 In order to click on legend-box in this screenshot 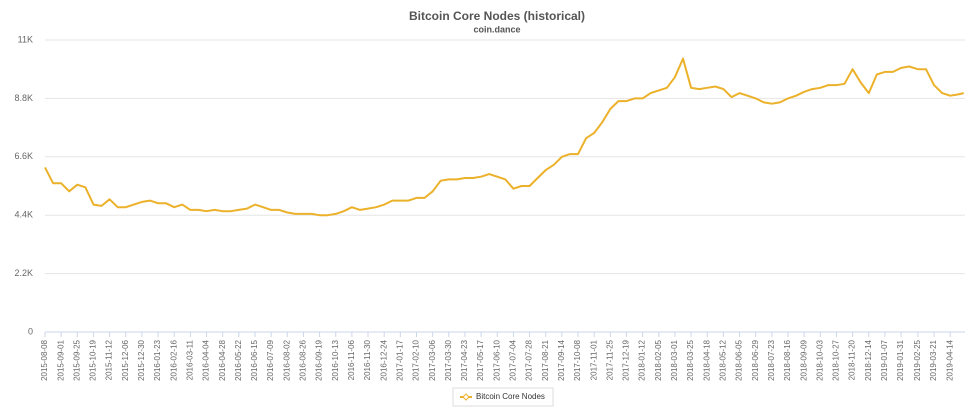, I will do `click(503, 397)`.